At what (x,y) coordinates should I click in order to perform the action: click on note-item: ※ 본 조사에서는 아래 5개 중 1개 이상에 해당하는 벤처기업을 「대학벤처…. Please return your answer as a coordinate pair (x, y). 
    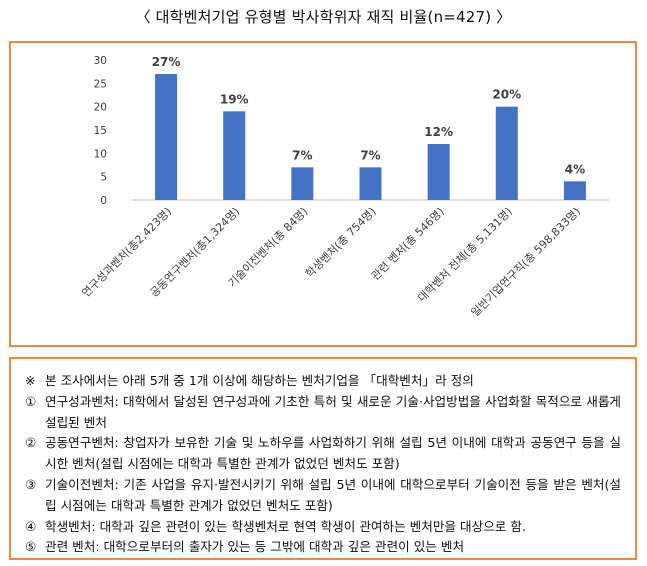
    Looking at the image, I should click on (323, 381).